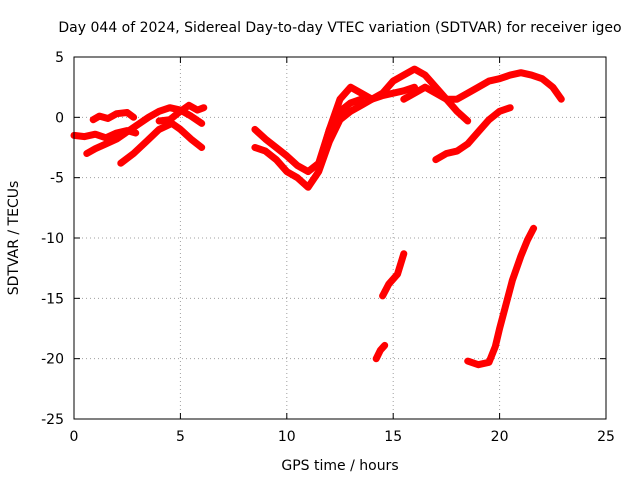 Image resolution: width=640 pixels, height=480 pixels. Describe the element at coordinates (59, 118) in the screenshot. I see `y-tick-label: 0` at that location.